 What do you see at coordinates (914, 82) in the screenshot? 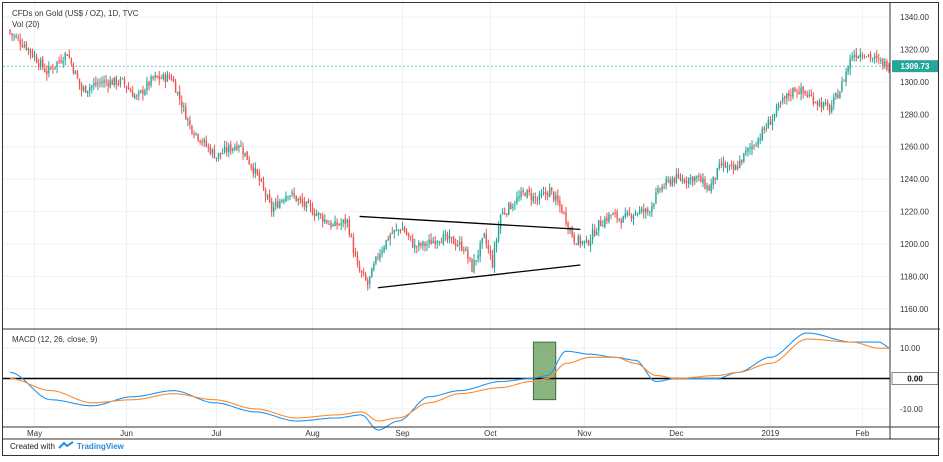
I see `price-tick-label: 1300.00` at bounding box center [914, 82].